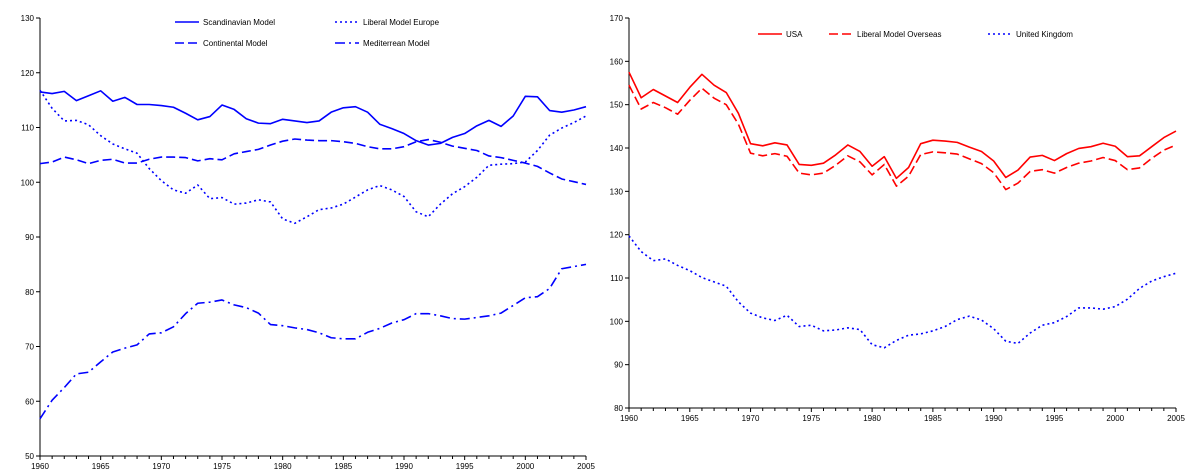 The height and width of the screenshot is (473, 1187). What do you see at coordinates (401, 22) in the screenshot?
I see `legend-label: Liberal Model Europe` at bounding box center [401, 22].